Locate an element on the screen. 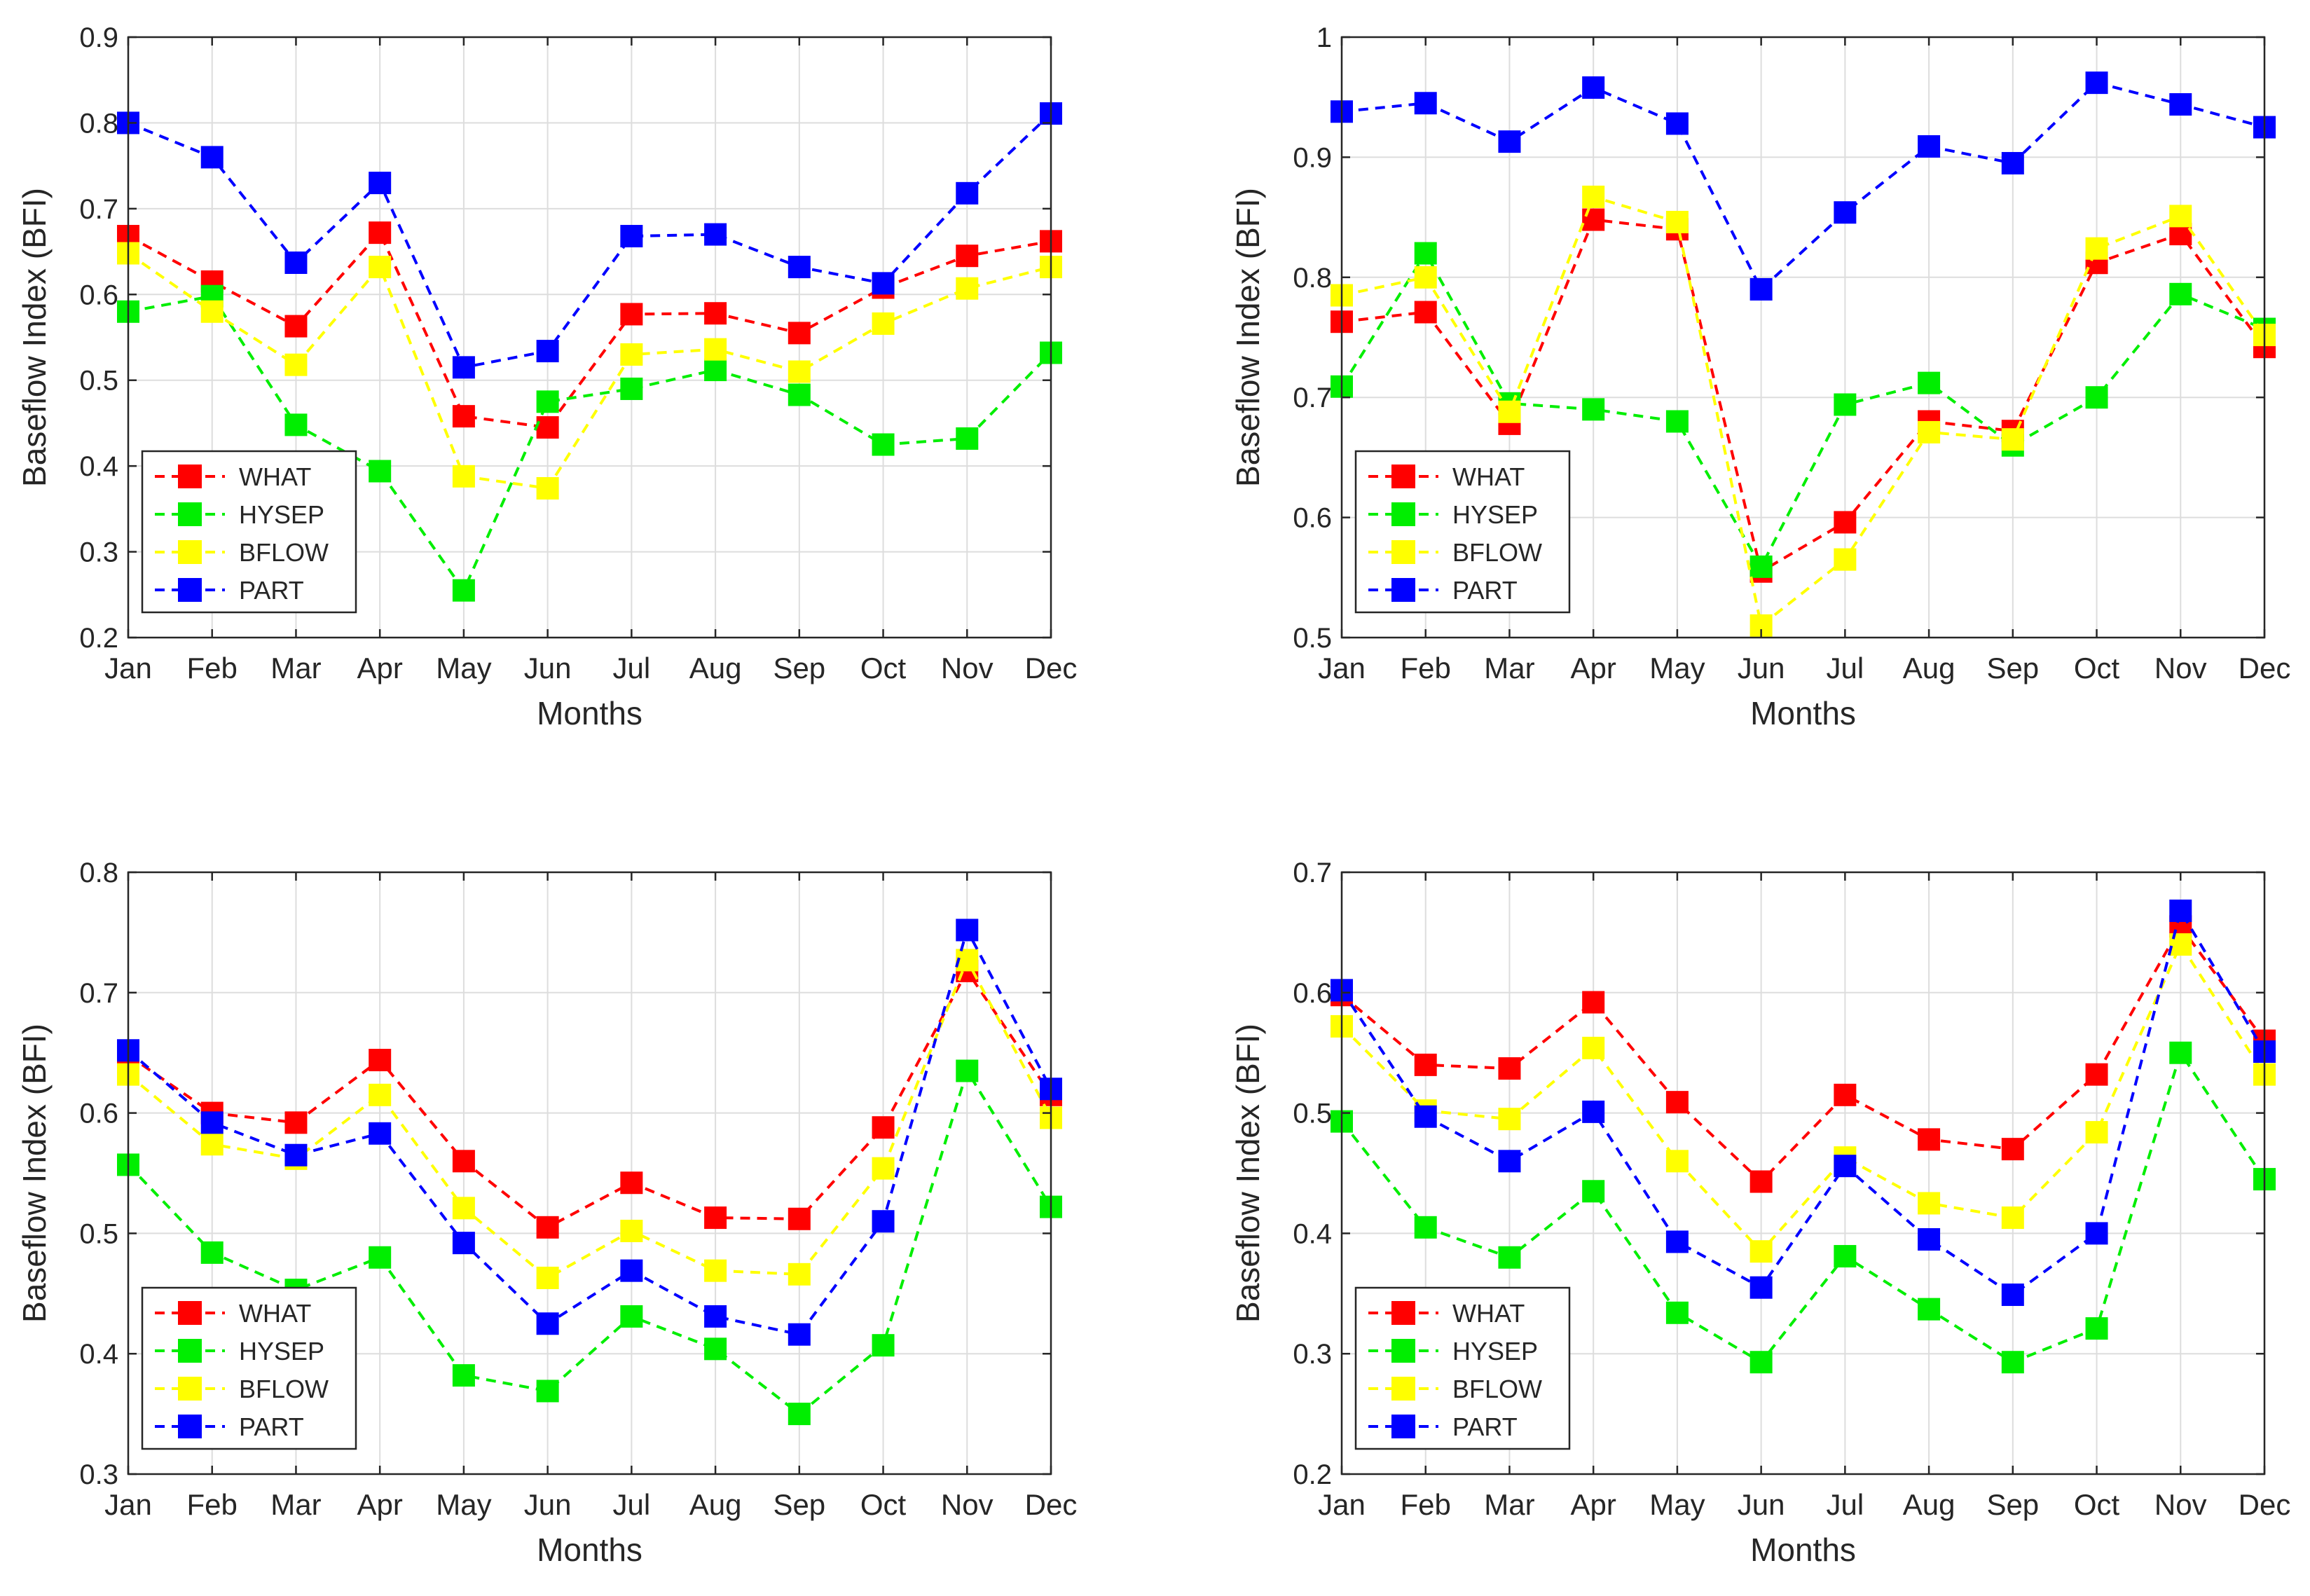 The width and height of the screenshot is (2310, 1596). series-part is located at coordinates (589, 240).